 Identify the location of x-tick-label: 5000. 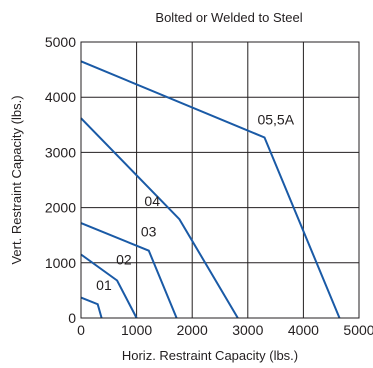
(358, 330).